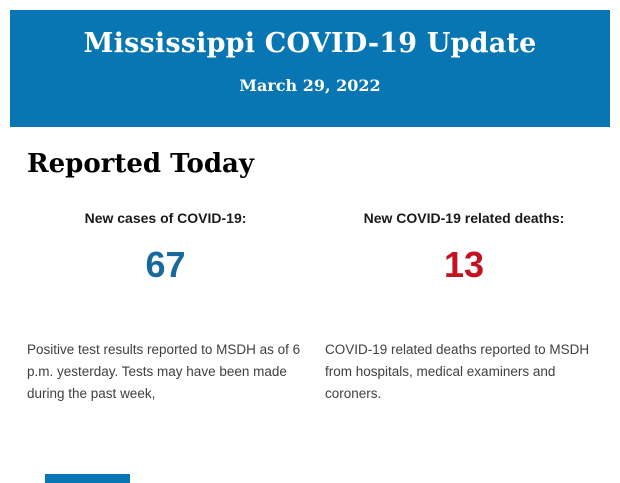  What do you see at coordinates (464, 264) in the screenshot?
I see `new-deaths-value: 13` at bounding box center [464, 264].